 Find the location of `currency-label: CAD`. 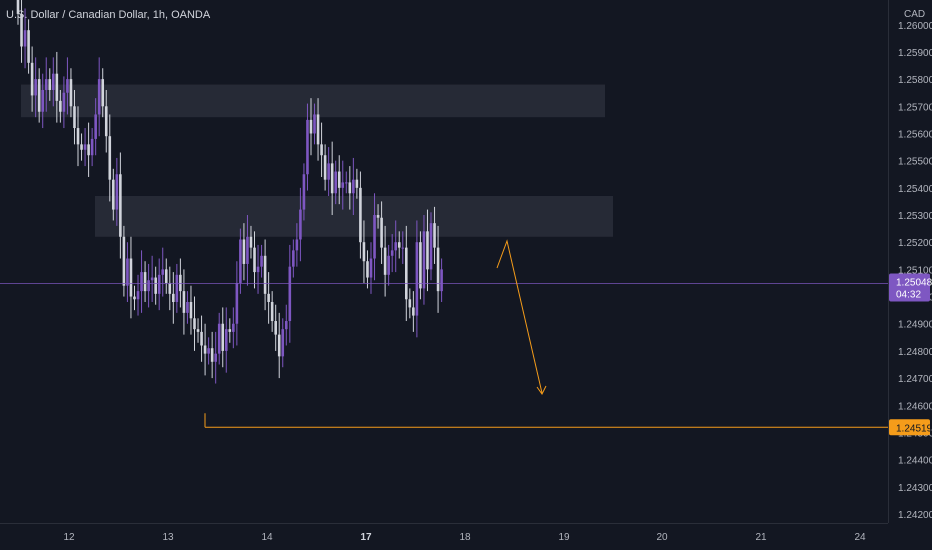

currency-label: CAD is located at coordinates (914, 14).